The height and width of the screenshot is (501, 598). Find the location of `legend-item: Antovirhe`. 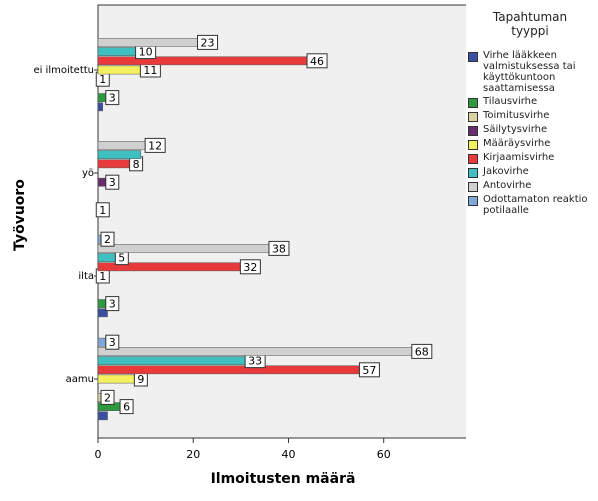

legend-item: Antovirhe is located at coordinates (530, 186).